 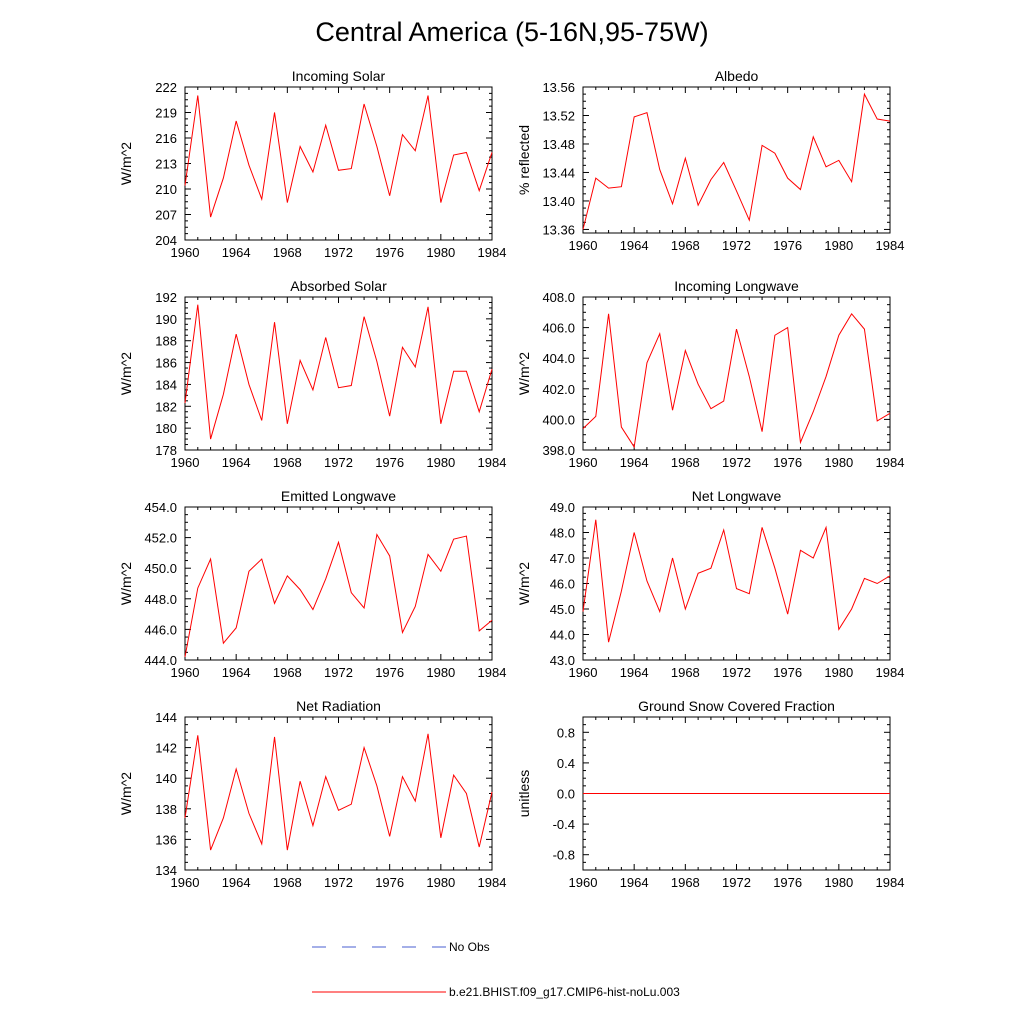 I want to click on y-tick-label: 404.0, so click(x=558, y=358).